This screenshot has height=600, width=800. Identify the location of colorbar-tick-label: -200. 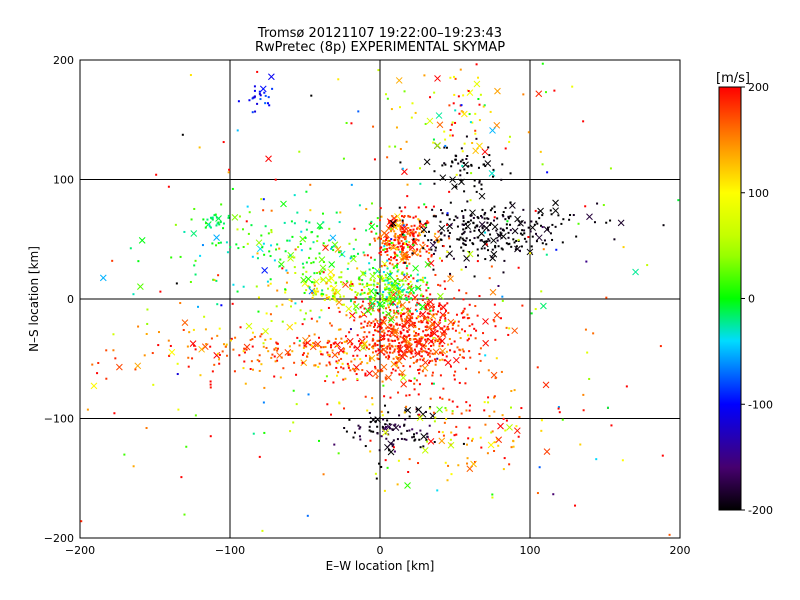
(760, 510).